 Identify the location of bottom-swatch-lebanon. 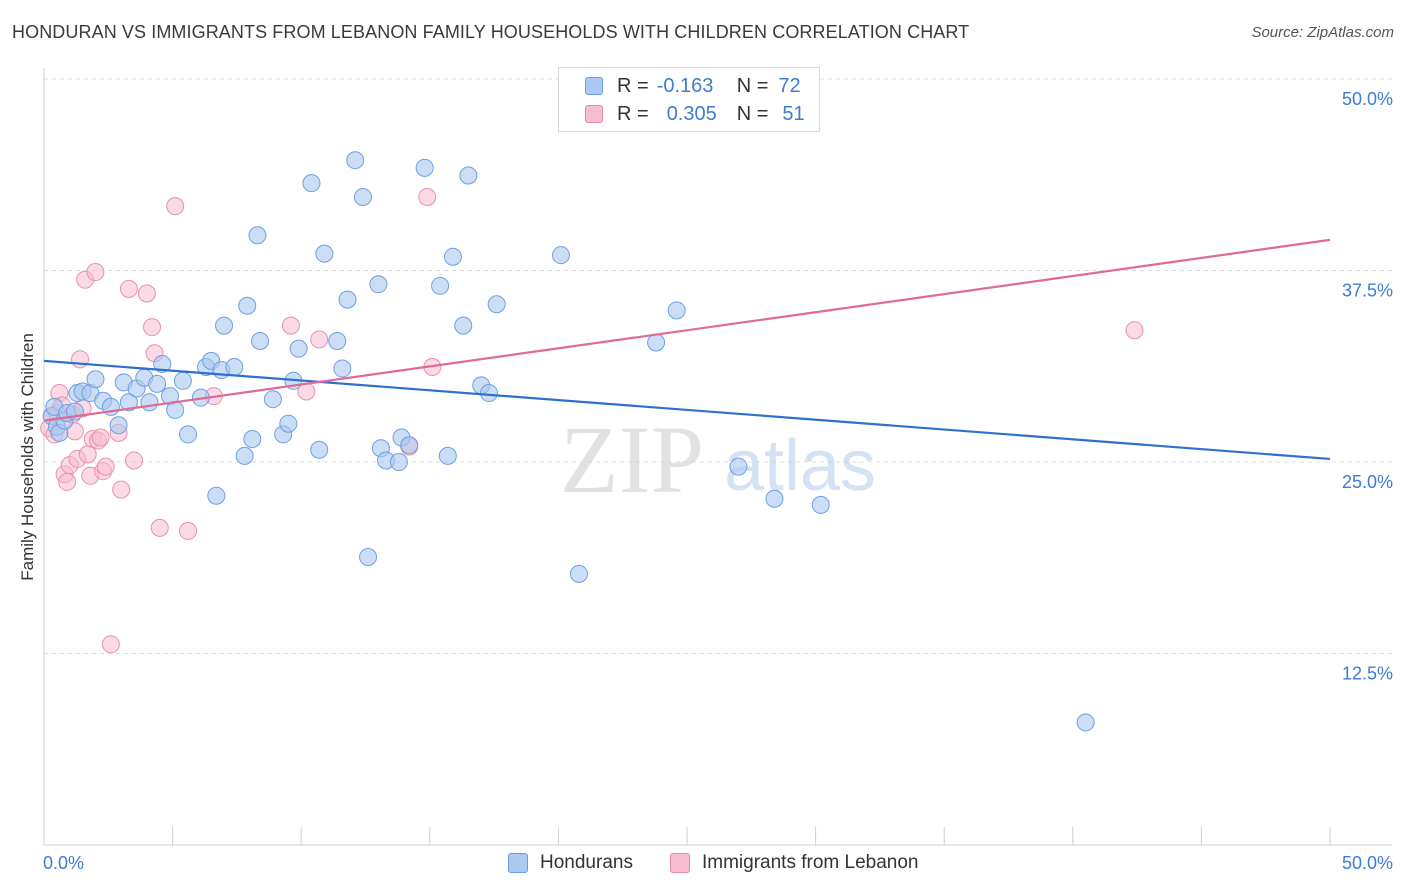
(680, 863).